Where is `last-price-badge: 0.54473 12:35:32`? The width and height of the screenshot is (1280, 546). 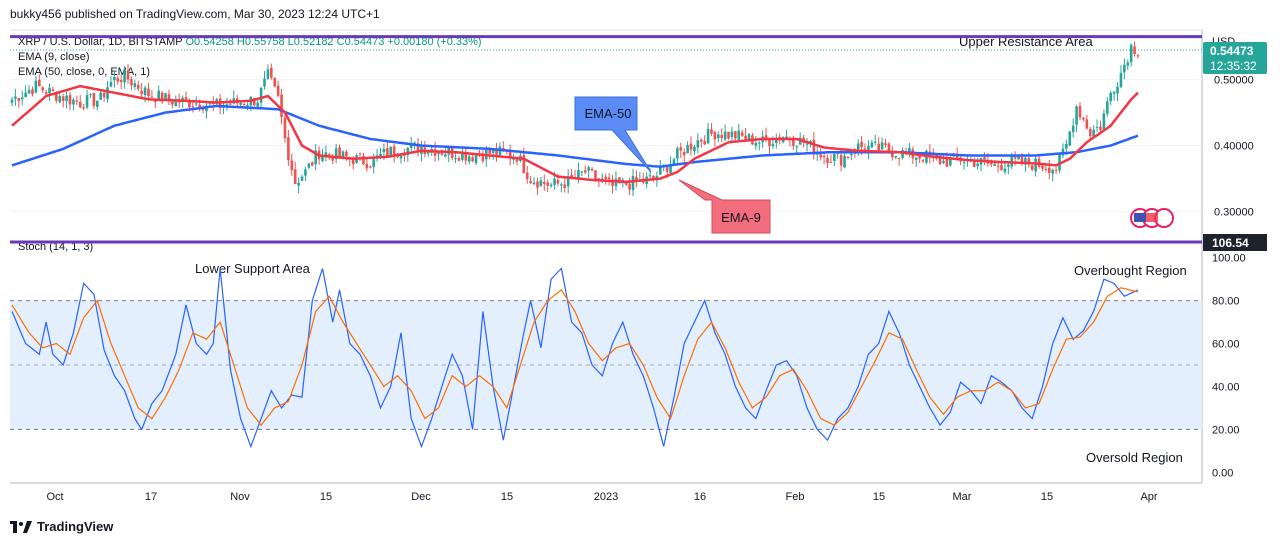 last-price-badge: 0.54473 12:35:32 is located at coordinates (1235, 57).